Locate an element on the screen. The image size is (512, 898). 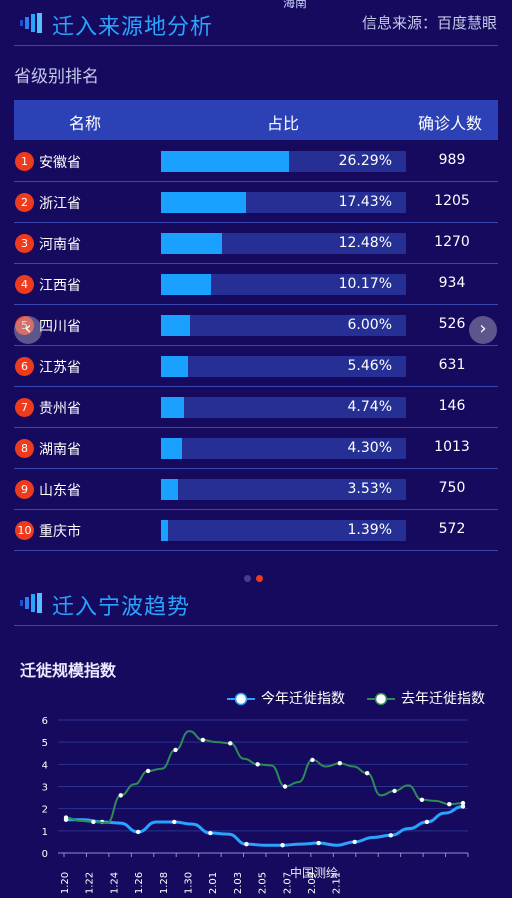
confirmed-count: 146 is located at coordinates (452, 406).